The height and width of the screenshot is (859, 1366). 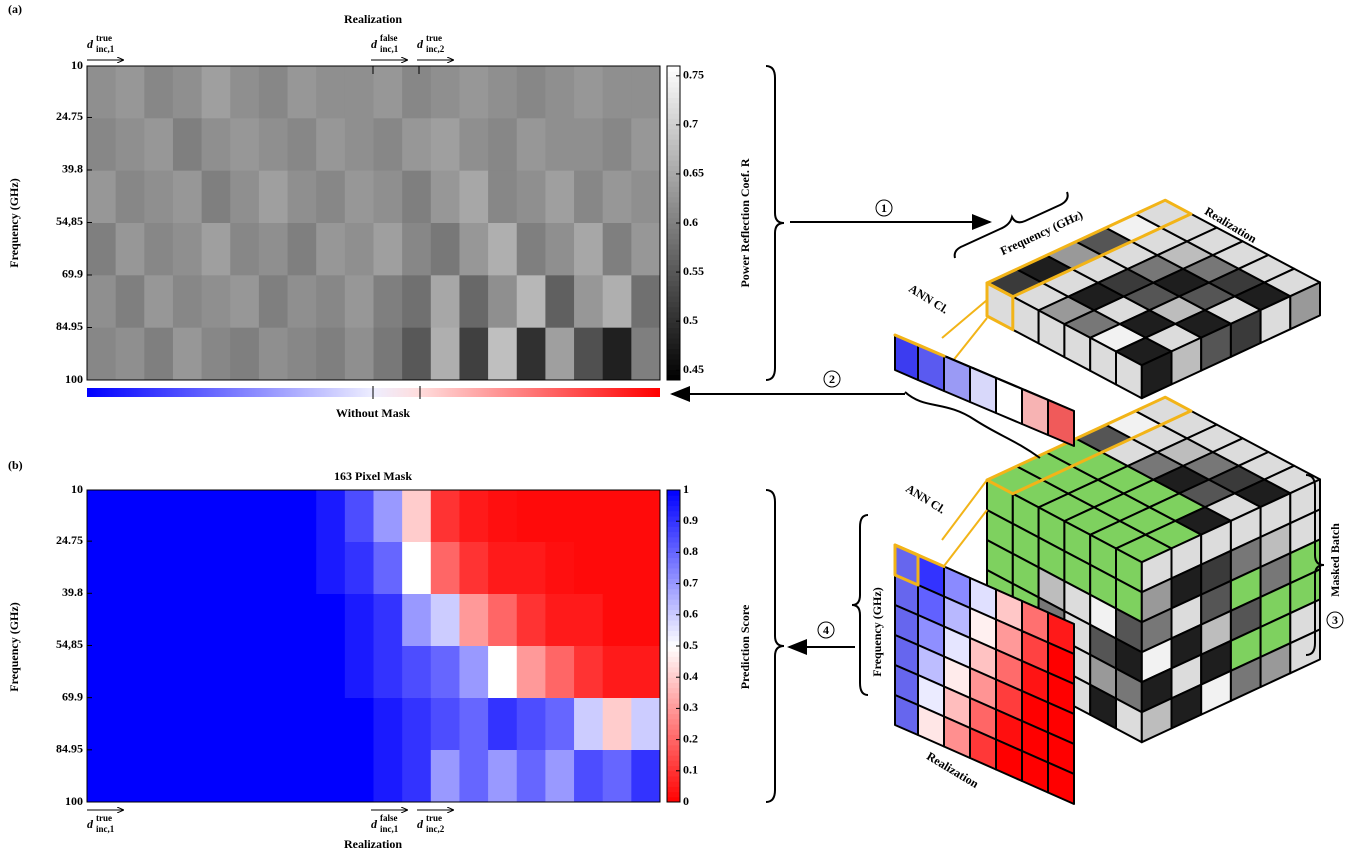 What do you see at coordinates (1335, 560) in the screenshot?
I see `diagram-label: Masked Batch` at bounding box center [1335, 560].